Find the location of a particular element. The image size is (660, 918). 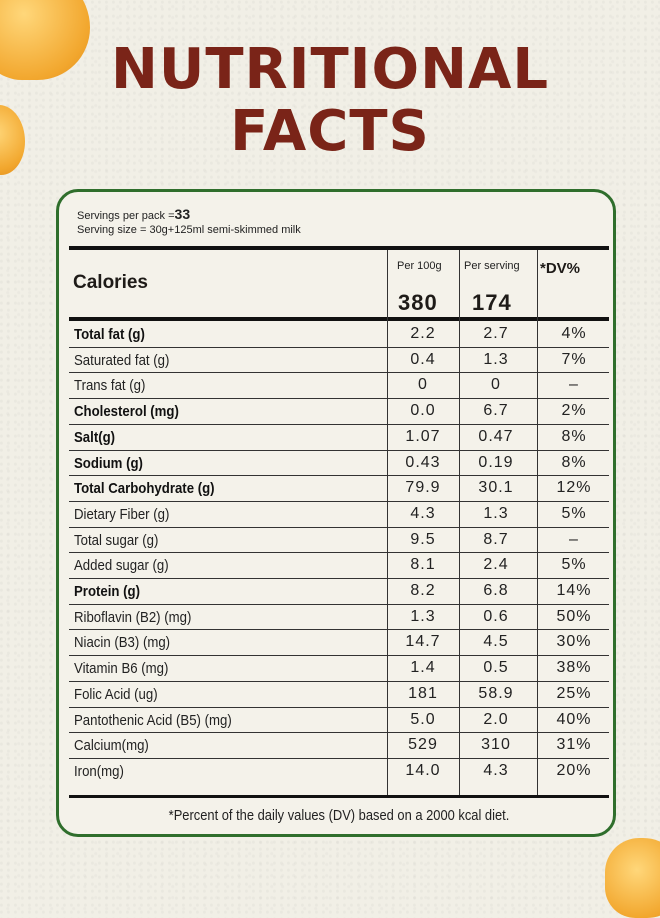

value-per-100g: 9.5 is located at coordinates (423, 539).